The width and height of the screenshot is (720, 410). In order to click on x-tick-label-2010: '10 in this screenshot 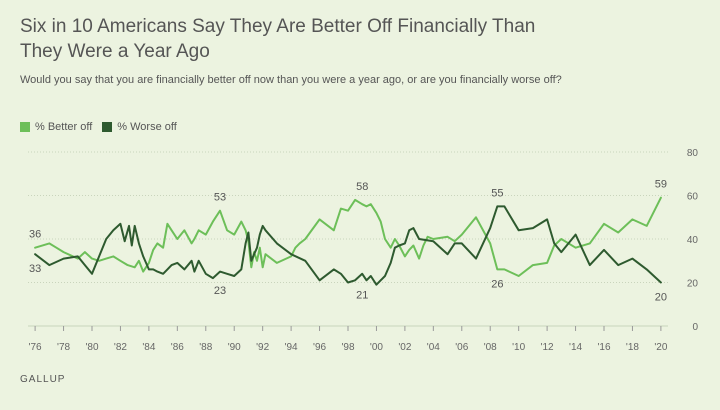, I will do `click(518, 347)`.